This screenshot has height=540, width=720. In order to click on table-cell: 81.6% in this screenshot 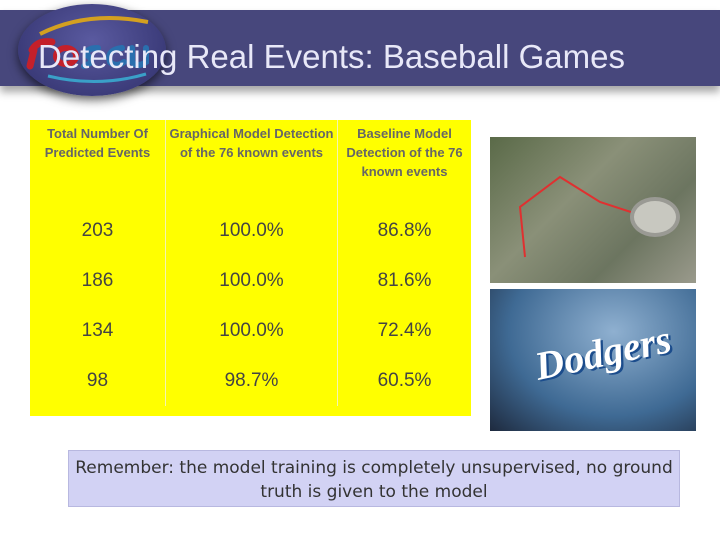, I will do `click(404, 280)`.